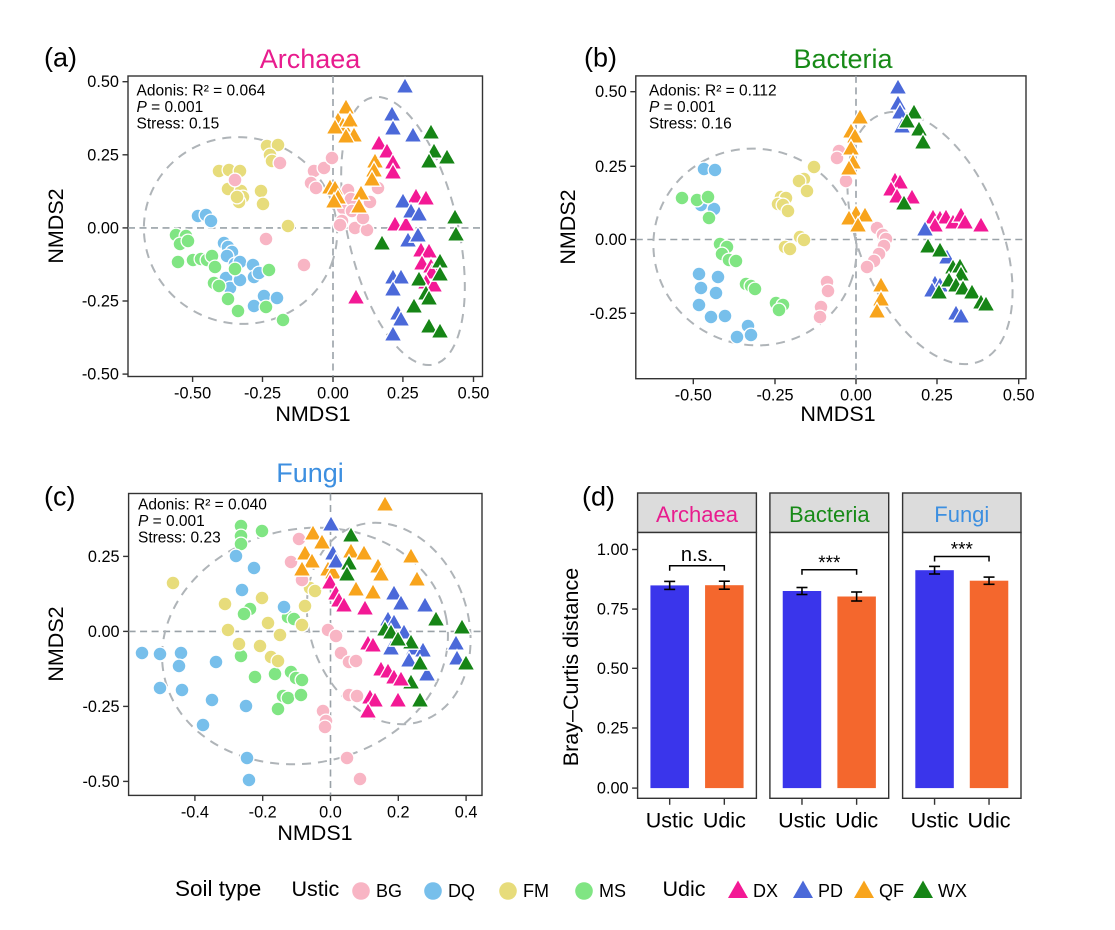 The height and width of the screenshot is (930, 1115). What do you see at coordinates (713, 91) in the screenshot?
I see `svg-text: Adonis: R² = 0.112` at bounding box center [713, 91].